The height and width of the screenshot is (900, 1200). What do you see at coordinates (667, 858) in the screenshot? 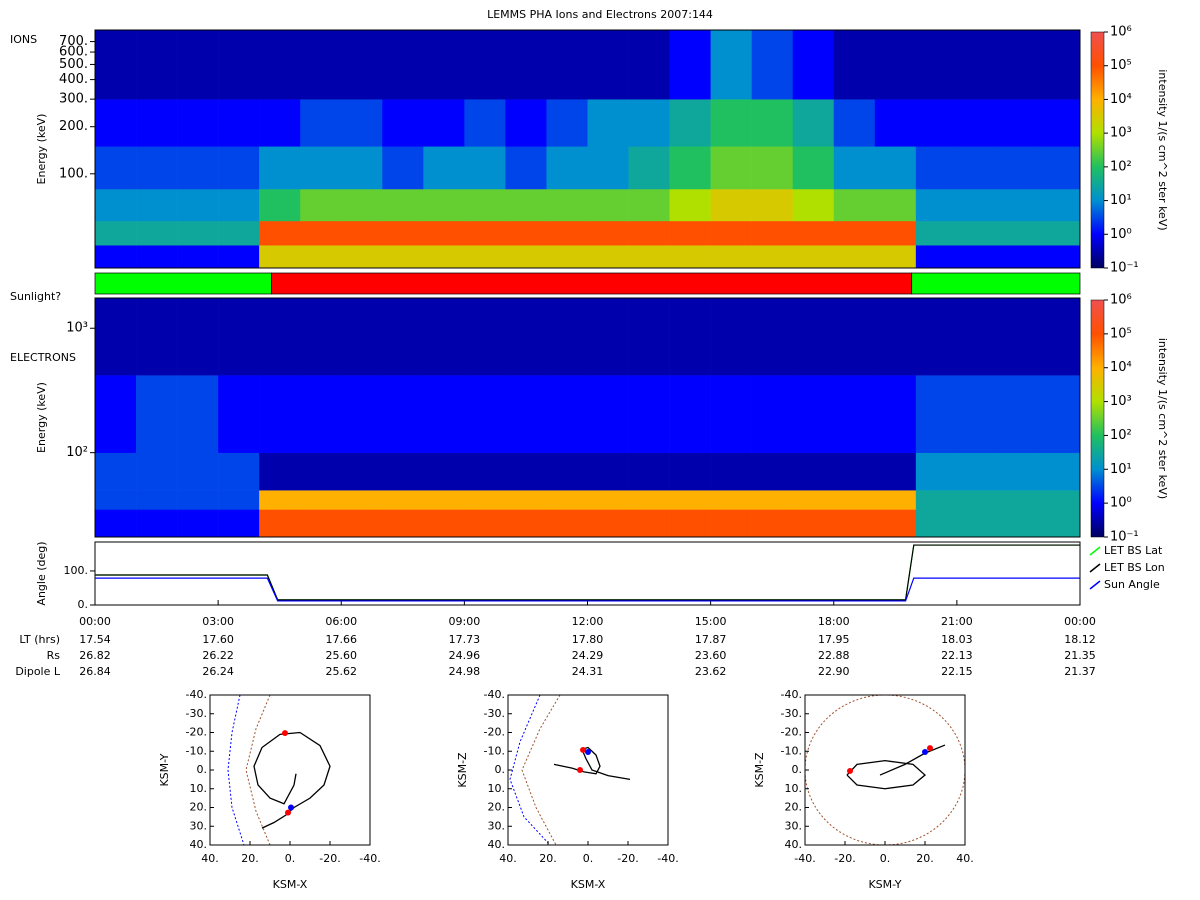
I see `x-tick-label: -40.` at bounding box center [667, 858].